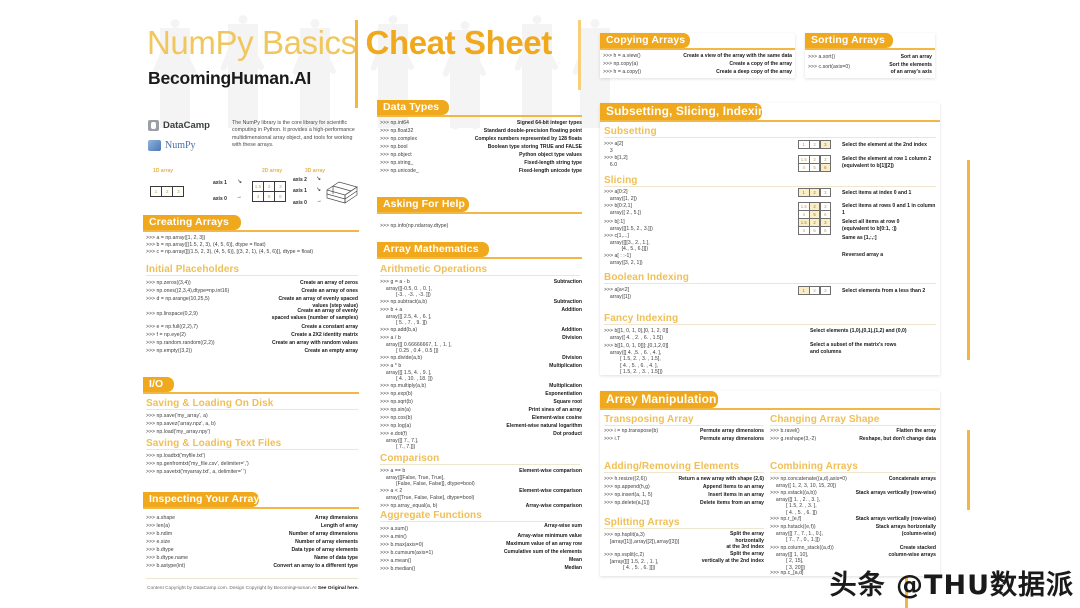 The height and width of the screenshot is (608, 1080). Describe the element at coordinates (399, 171) in the screenshot. I see `dtype-code-6: >>> np.unicode_` at that location.